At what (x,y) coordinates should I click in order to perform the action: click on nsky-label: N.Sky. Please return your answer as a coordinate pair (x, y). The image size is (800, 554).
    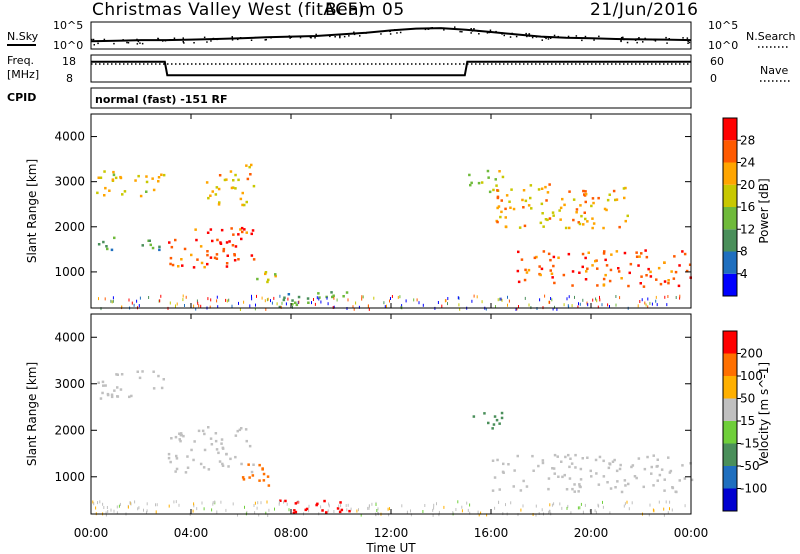
    Looking at the image, I should click on (23, 36).